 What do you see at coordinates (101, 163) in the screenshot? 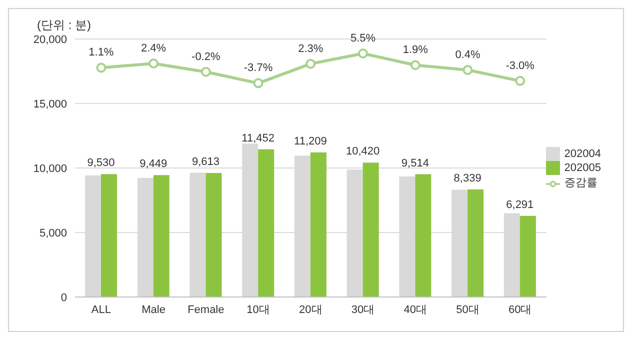
I see `data-label: 9,530` at bounding box center [101, 163].